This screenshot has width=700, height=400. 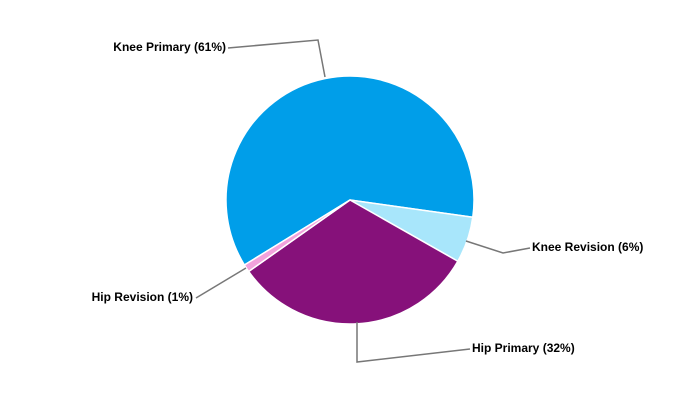 I want to click on slice-label: Hip Primary (32%), so click(x=523, y=348).